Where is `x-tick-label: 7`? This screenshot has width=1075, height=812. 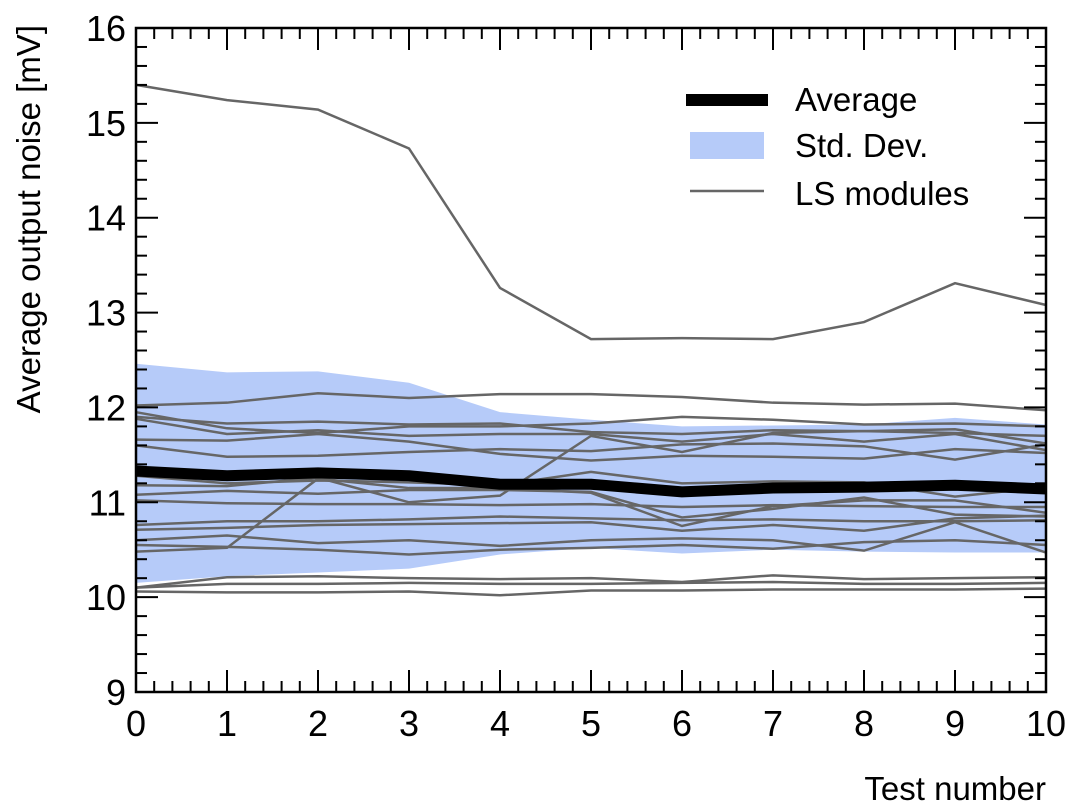
x-tick-label: 7 is located at coordinates (773, 723).